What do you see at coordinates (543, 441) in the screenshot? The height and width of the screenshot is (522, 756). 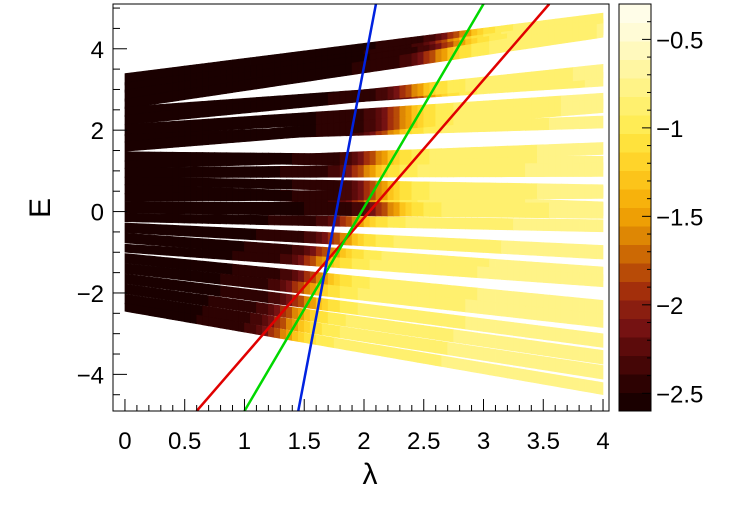 I see `x-tick-label: 3.5` at bounding box center [543, 441].